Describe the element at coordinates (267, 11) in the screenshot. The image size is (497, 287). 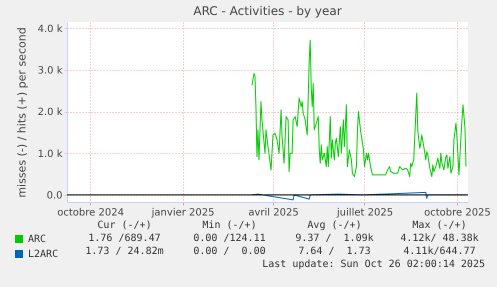
I see `chart-title: ARC - Activities - by year` at that location.